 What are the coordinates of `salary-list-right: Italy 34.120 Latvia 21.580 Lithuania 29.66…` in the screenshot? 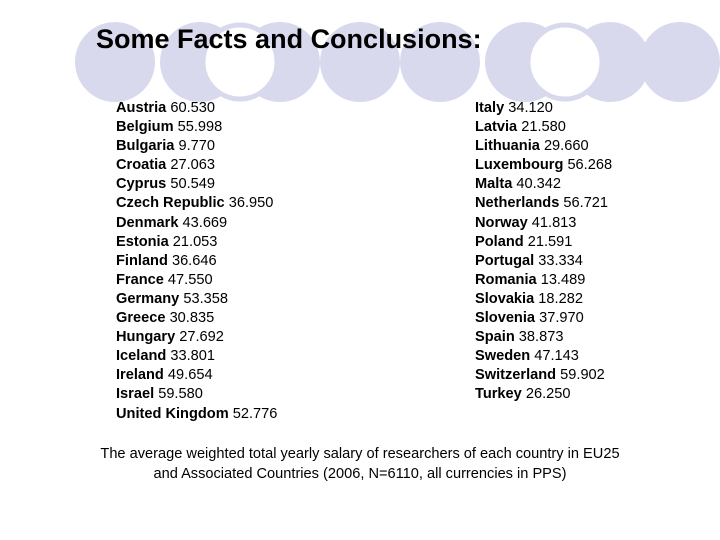 It's located at (543, 252).